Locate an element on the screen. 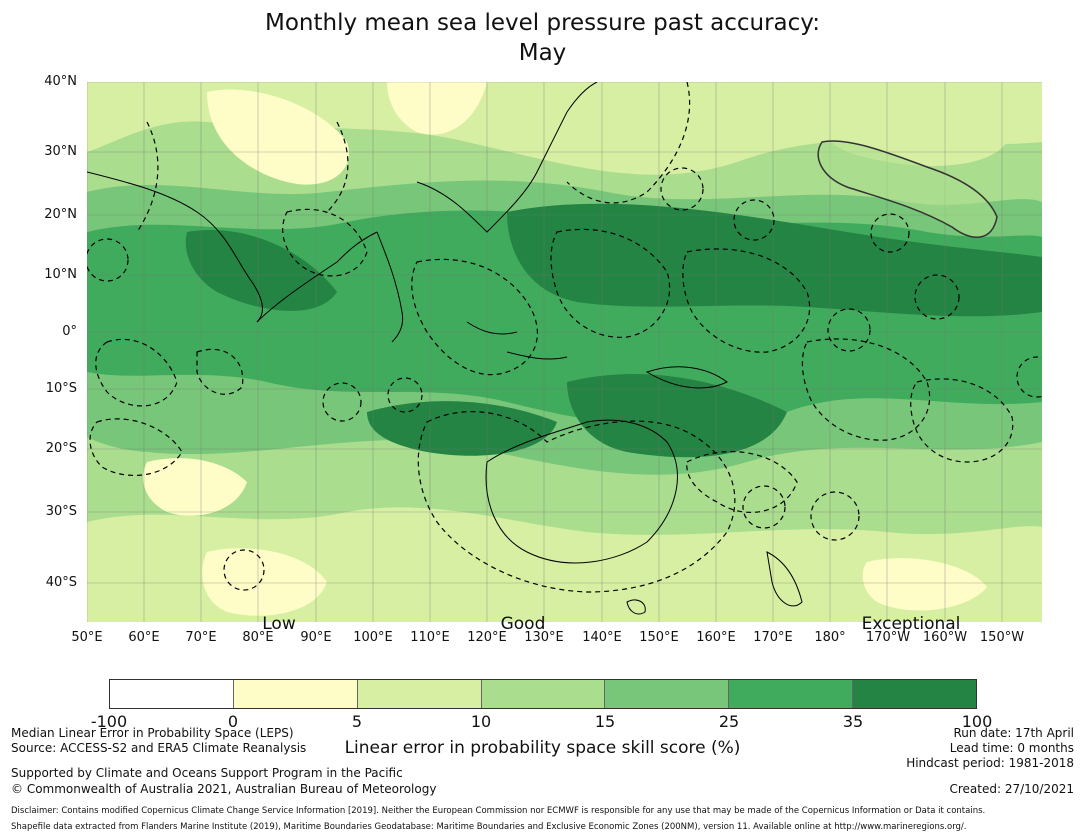  lon-label: 70°E is located at coordinates (201, 637).